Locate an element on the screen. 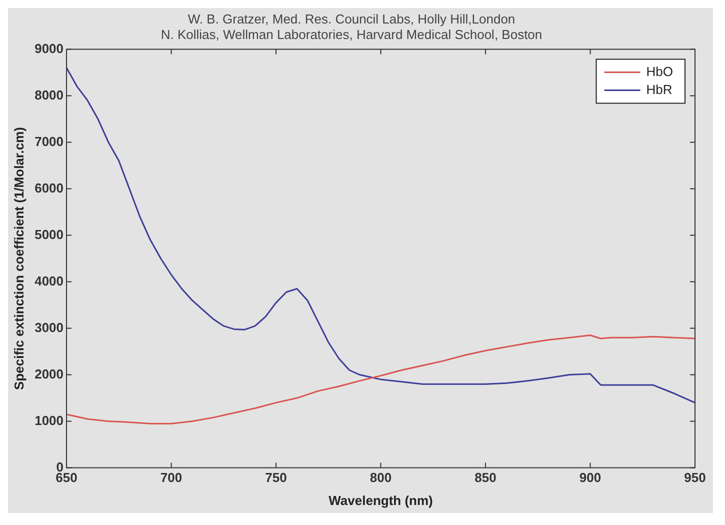 The height and width of the screenshot is (525, 725). x-tick-label: 700 is located at coordinates (171, 478).